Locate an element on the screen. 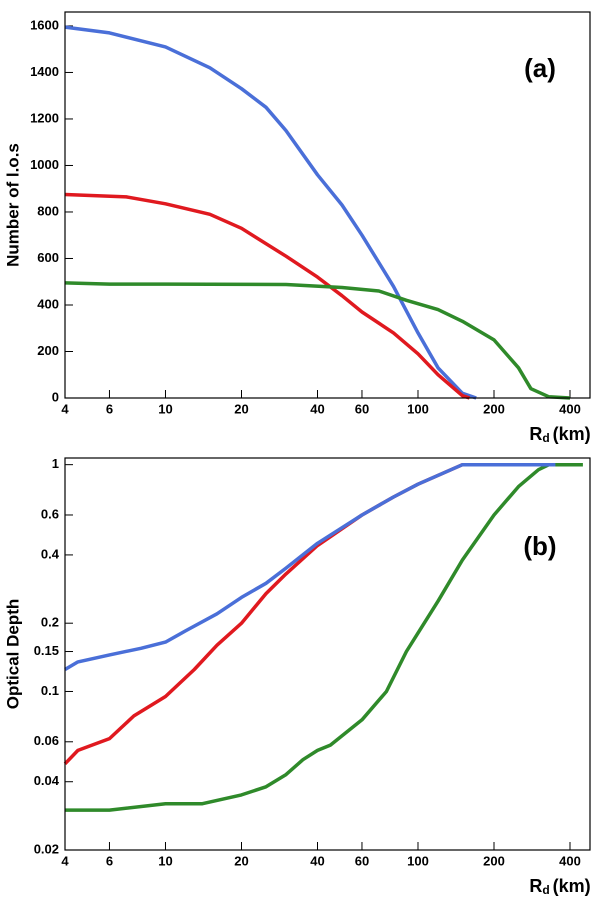  y-tick-label: 1000 is located at coordinates (44, 164).